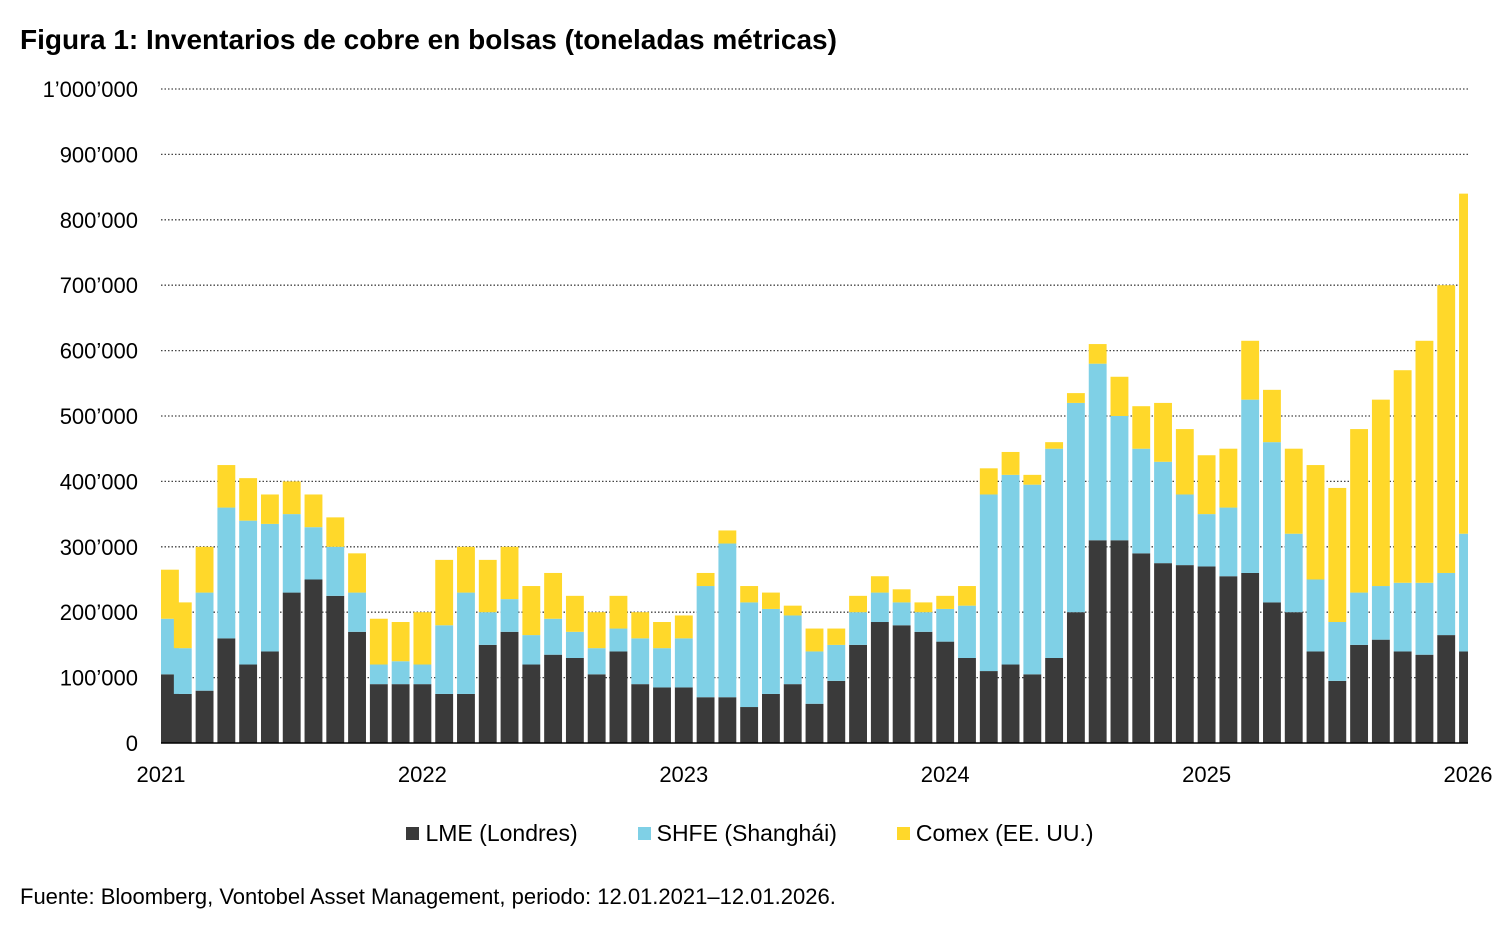 This screenshot has width=1500, height=941. What do you see at coordinates (501, 833) in the screenshot?
I see `legend-label-lme: LME (Londres)` at bounding box center [501, 833].